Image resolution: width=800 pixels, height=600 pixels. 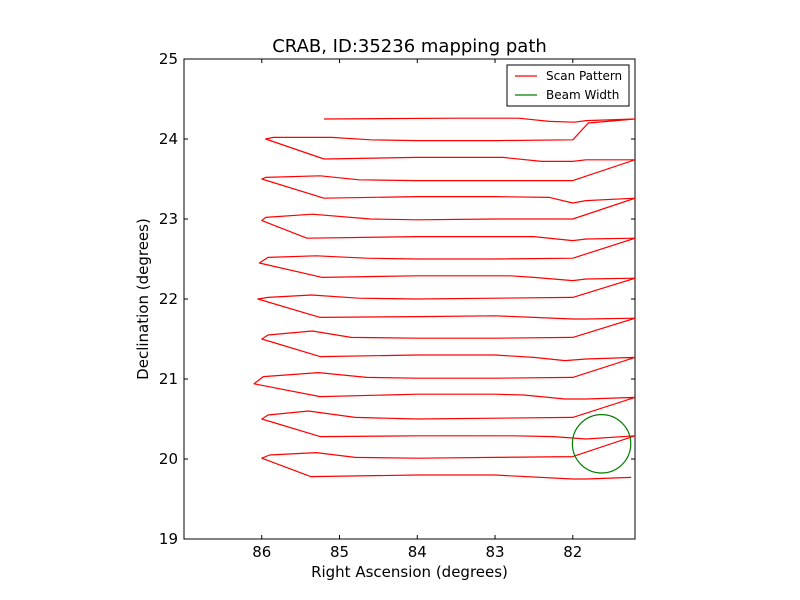 I want to click on x-tick-label: 82, so click(x=572, y=552).